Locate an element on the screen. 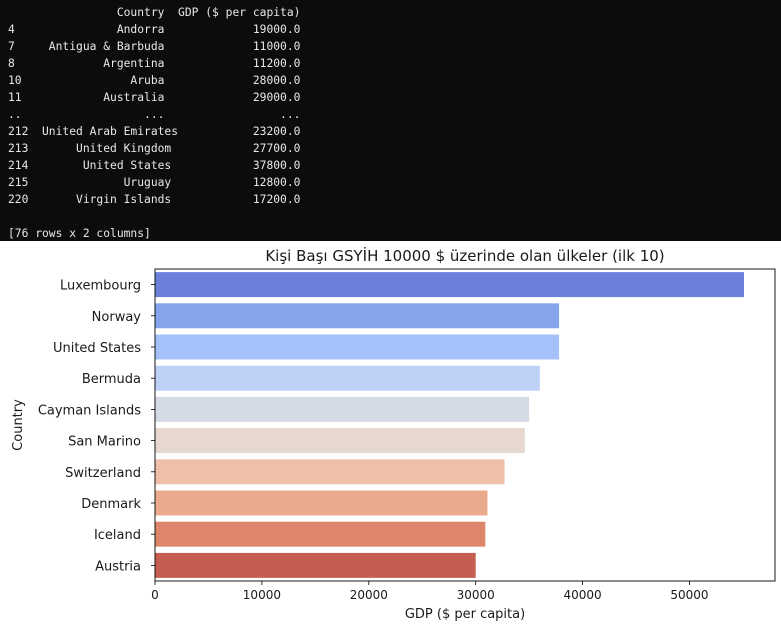 The height and width of the screenshot is (635, 781). y-tick-label: Denmark is located at coordinates (111, 504).